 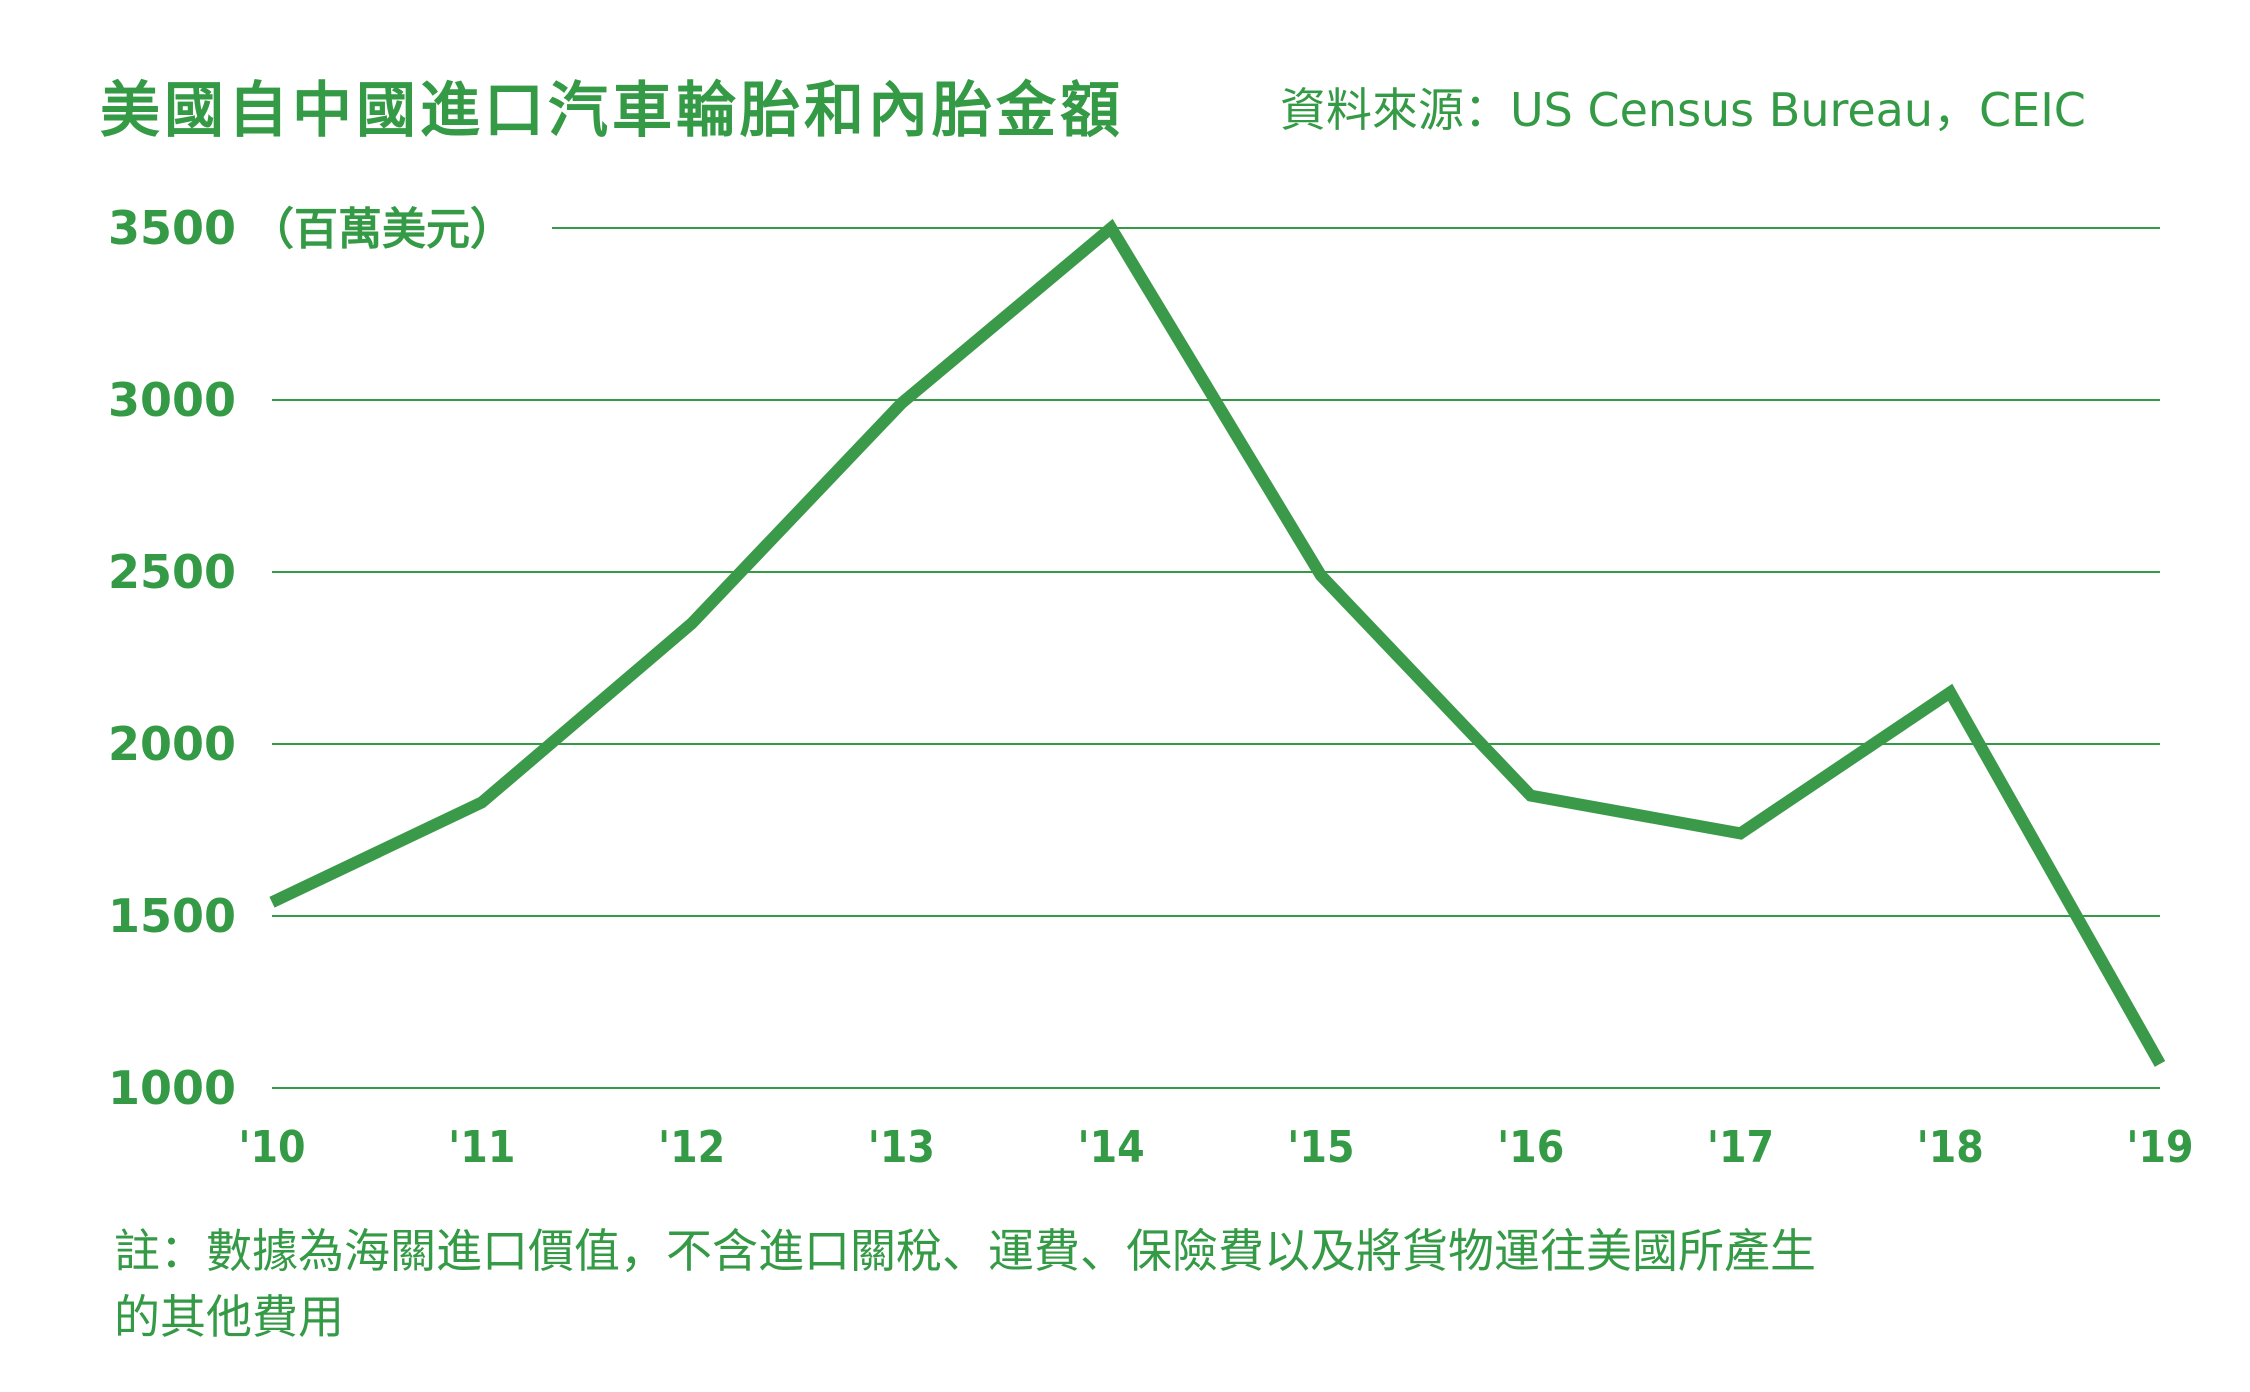 I want to click on x-tick-label: '14, so click(x=1111, y=1147).